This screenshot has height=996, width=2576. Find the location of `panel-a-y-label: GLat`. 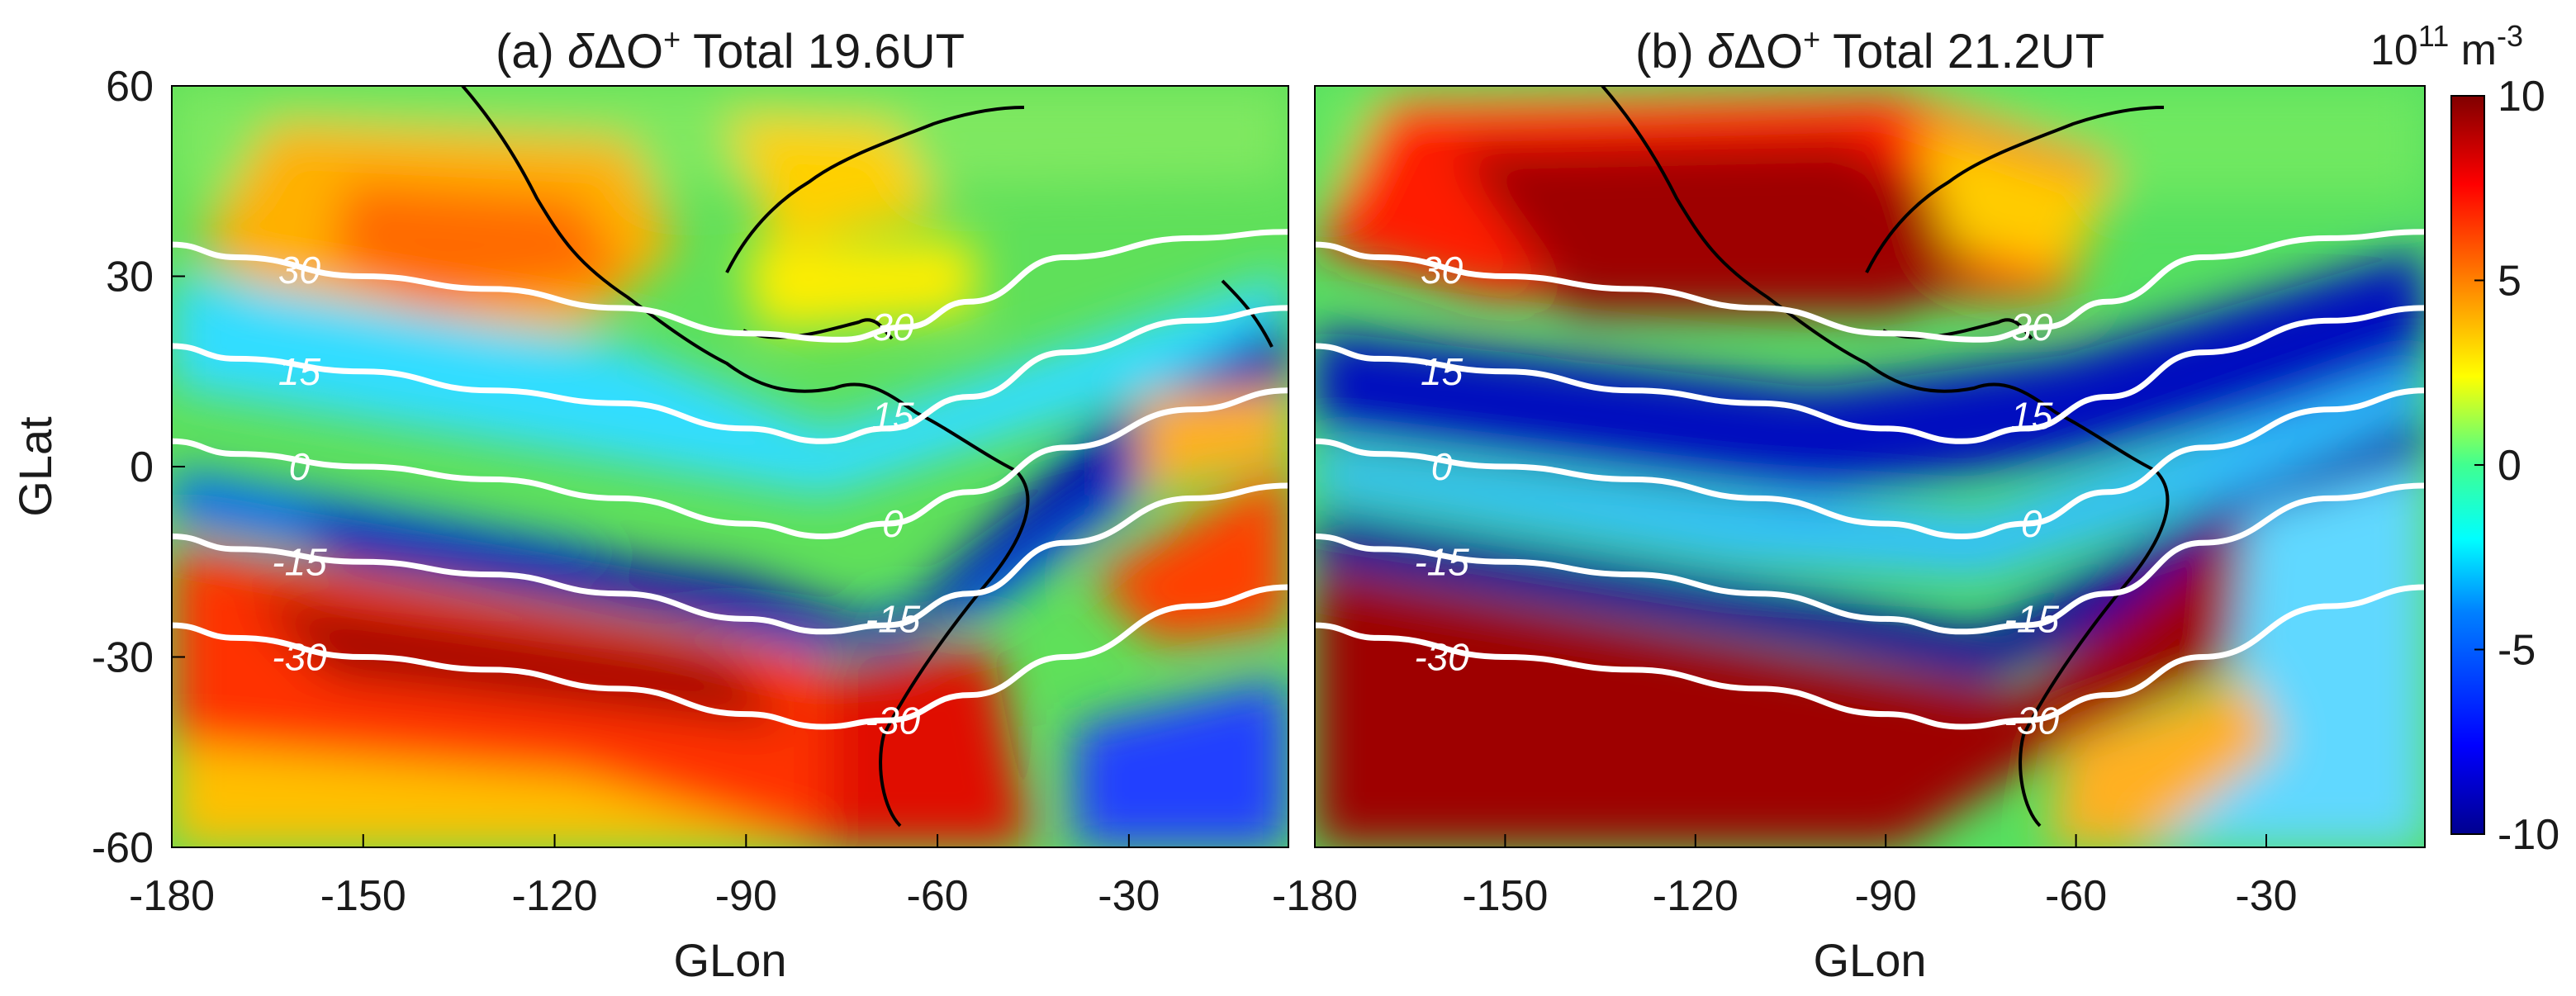

panel-a-y-label: GLat is located at coordinates (35, 466).